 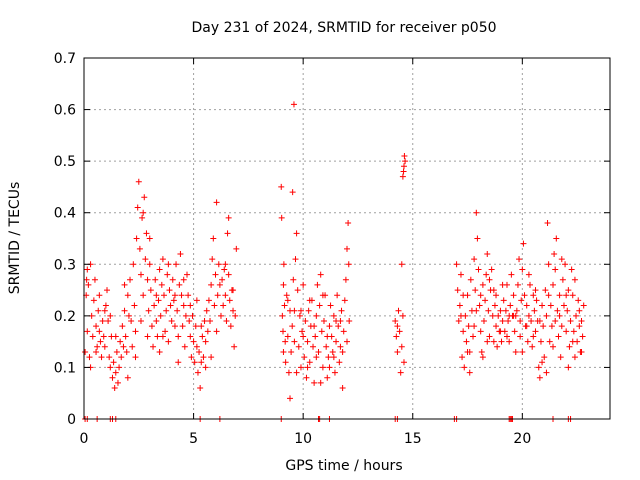 I want to click on x-tick-label: 0, so click(x=84, y=439).